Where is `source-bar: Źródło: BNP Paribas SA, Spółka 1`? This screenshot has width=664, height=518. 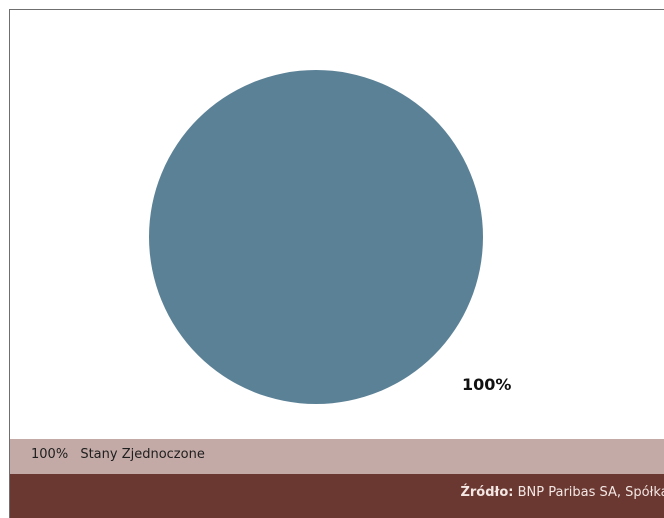 source-bar: Źródło: BNP Paribas SA, Spółka 1 is located at coordinates (337, 496).